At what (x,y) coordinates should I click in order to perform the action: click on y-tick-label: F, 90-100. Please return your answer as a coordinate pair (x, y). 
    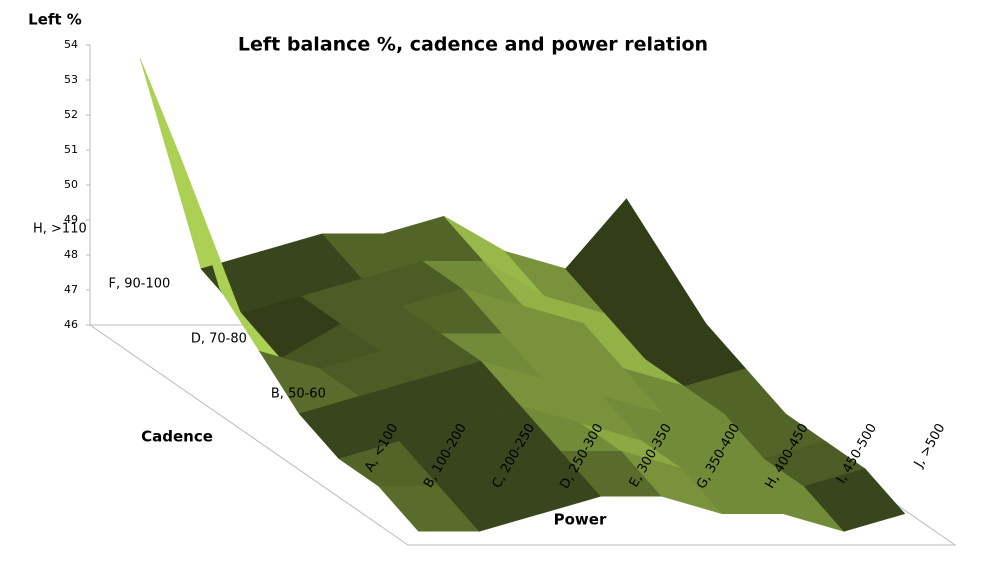
    Looking at the image, I should click on (139, 283).